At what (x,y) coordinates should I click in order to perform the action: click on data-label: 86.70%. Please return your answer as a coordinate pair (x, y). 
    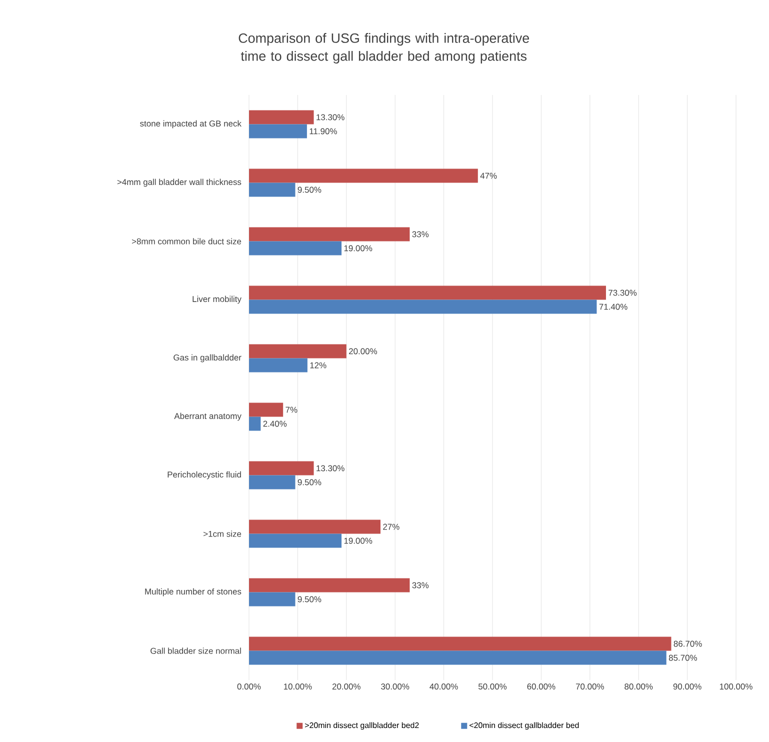
    Looking at the image, I should click on (688, 643).